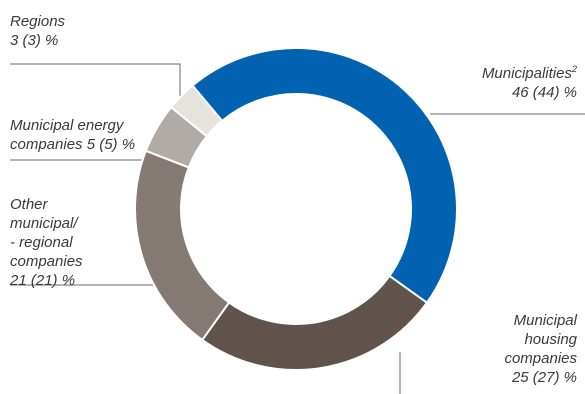 Image resolution: width=585 pixels, height=394 pixels. I want to click on label-regions-line: Regions, so click(38, 21).